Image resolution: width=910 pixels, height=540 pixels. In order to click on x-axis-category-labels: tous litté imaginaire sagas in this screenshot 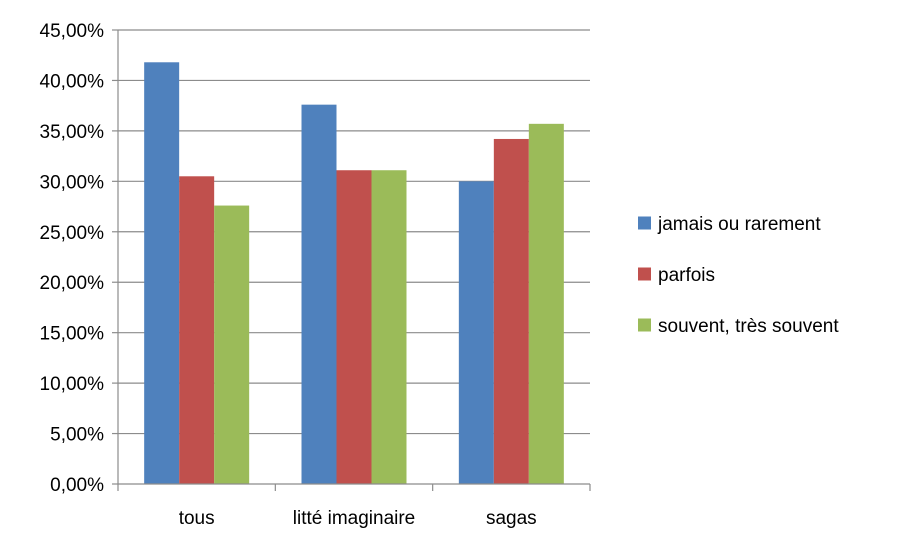, I will do `click(358, 518)`.